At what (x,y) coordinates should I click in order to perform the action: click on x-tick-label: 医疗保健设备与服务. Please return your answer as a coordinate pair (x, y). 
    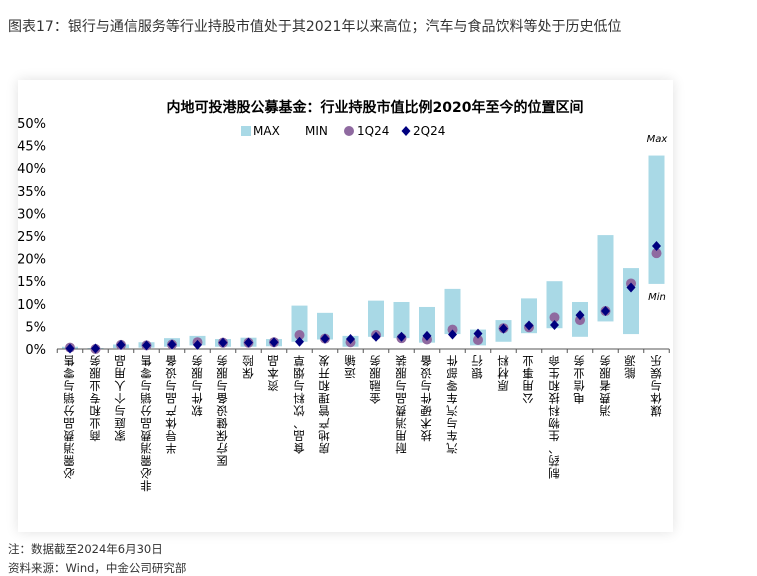
    Looking at the image, I should click on (222, 410).